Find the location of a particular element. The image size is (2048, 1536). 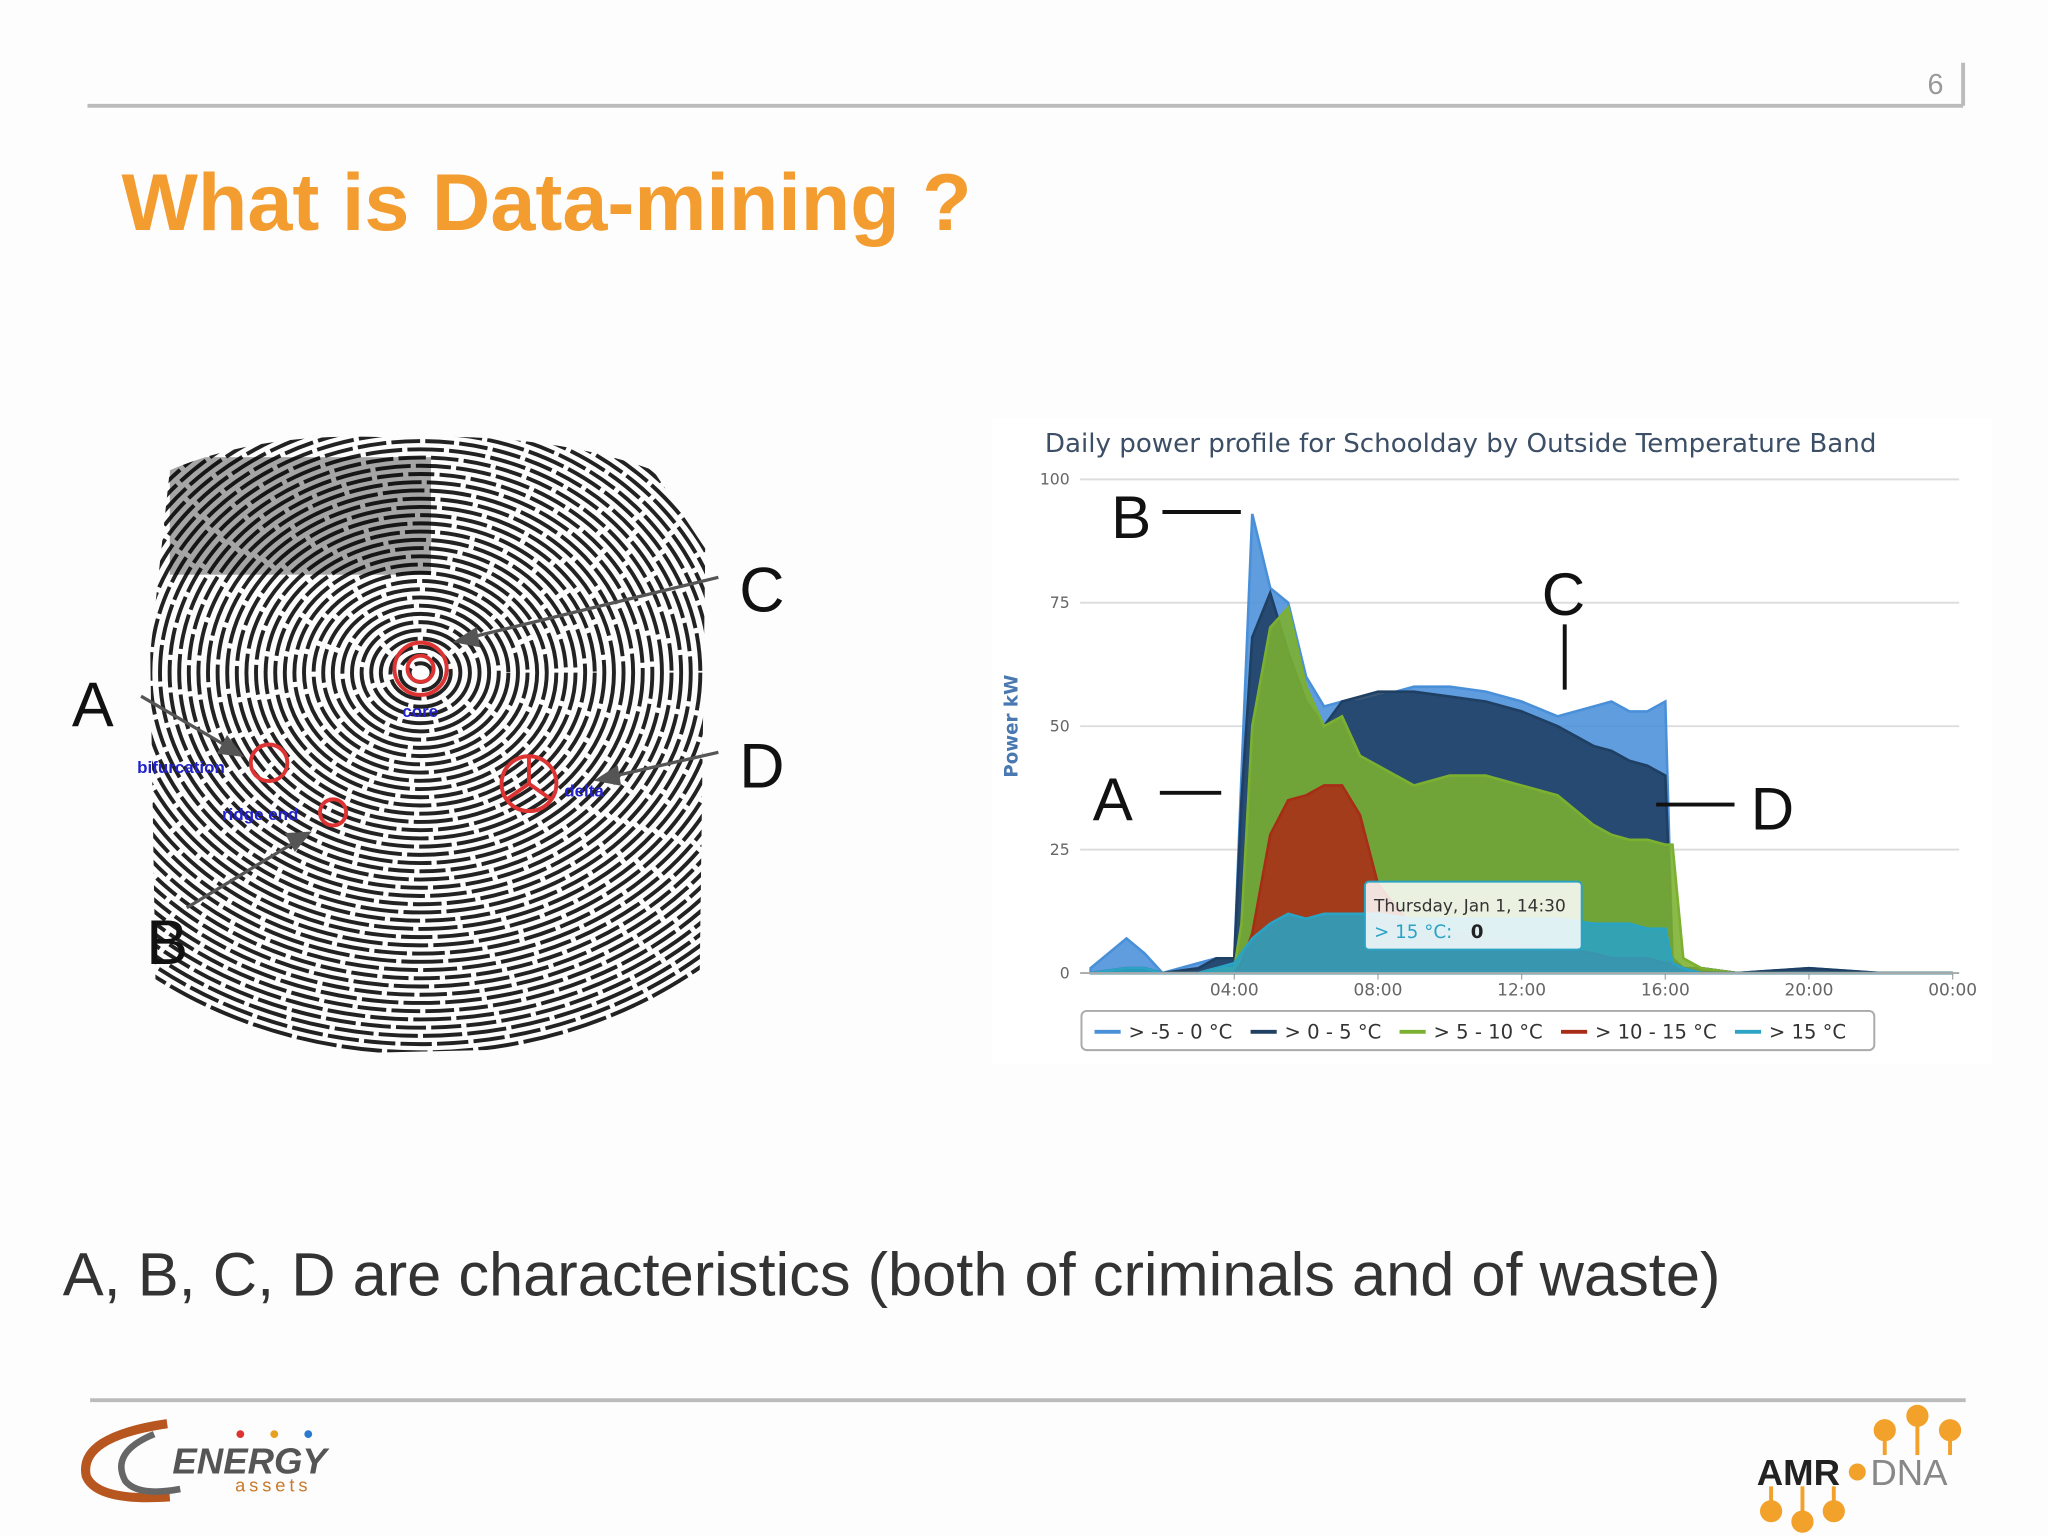

legend is located at coordinates (1478, 1030).